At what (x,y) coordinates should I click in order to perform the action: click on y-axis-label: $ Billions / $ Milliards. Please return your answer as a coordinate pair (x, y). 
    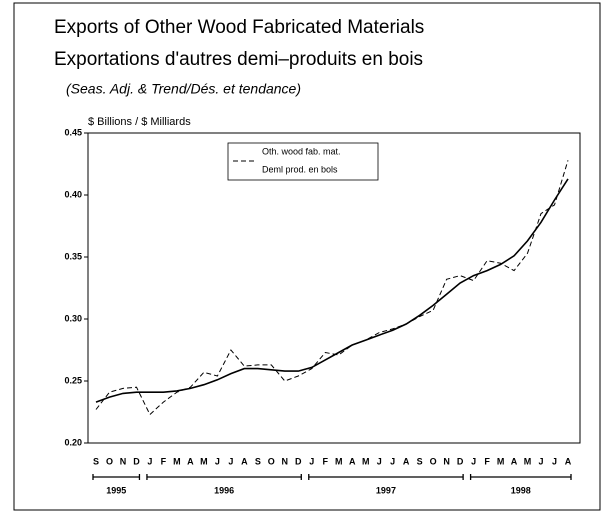
    Looking at the image, I should click on (139, 122).